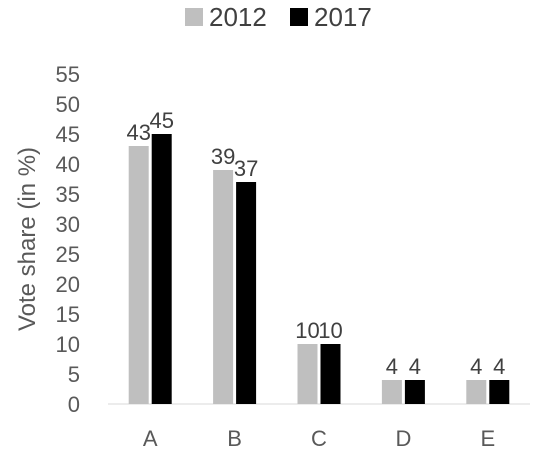 The height and width of the screenshot is (454, 545). I want to click on y-tick-label: 40, so click(68, 164).